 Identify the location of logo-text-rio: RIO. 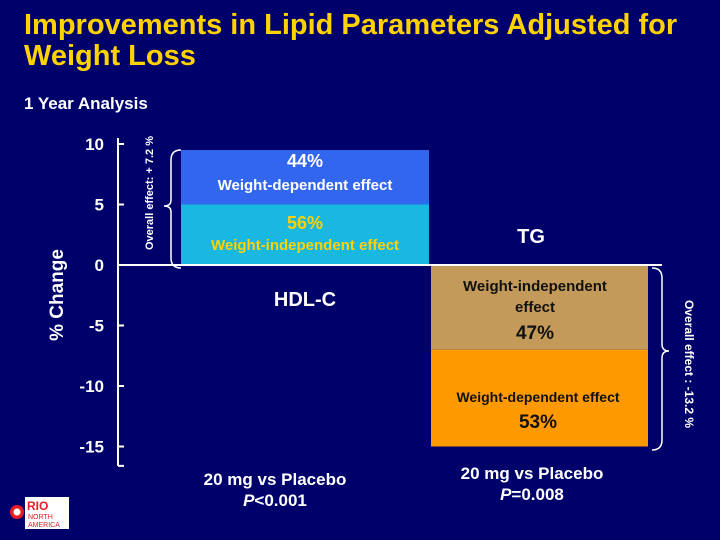
(37, 506).